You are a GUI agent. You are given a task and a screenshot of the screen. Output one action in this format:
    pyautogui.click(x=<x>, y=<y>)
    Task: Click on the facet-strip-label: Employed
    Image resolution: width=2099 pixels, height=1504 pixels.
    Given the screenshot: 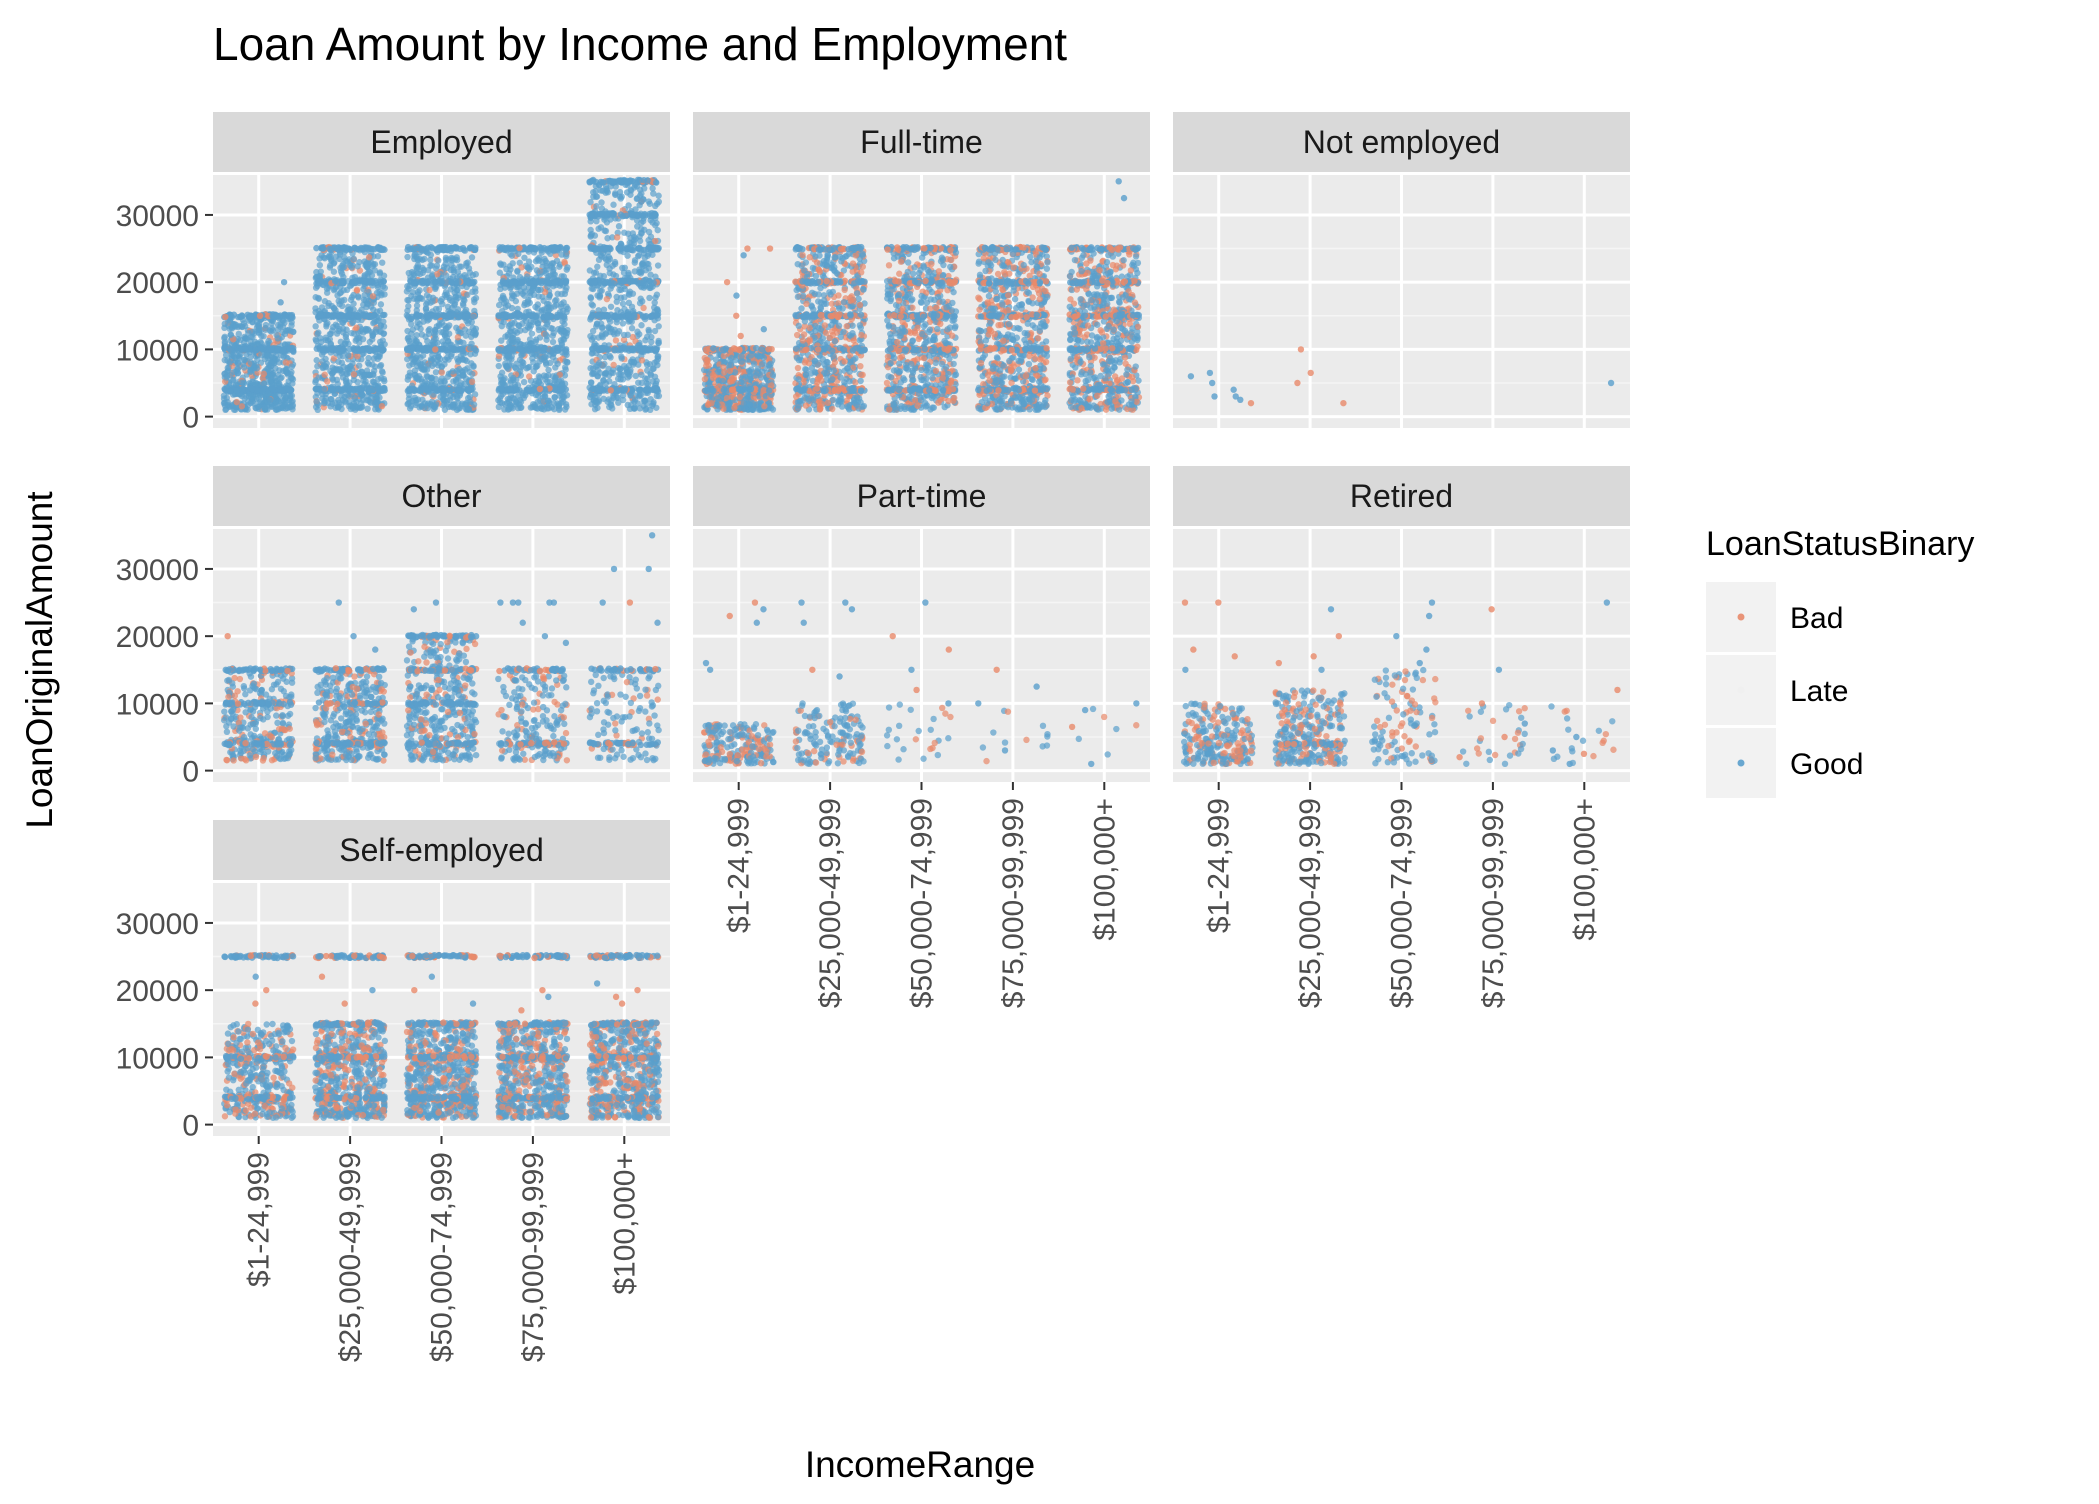 What is the action you would take?
    pyautogui.click(x=441, y=142)
    